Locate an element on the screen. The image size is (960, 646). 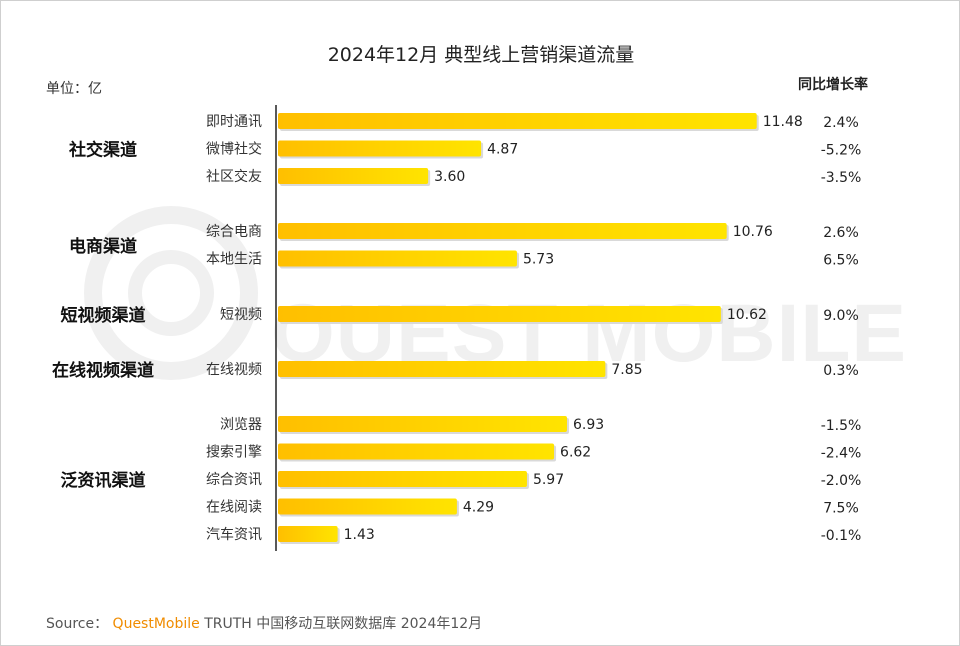
group-label: 短视频渠道 is located at coordinates (103, 315).